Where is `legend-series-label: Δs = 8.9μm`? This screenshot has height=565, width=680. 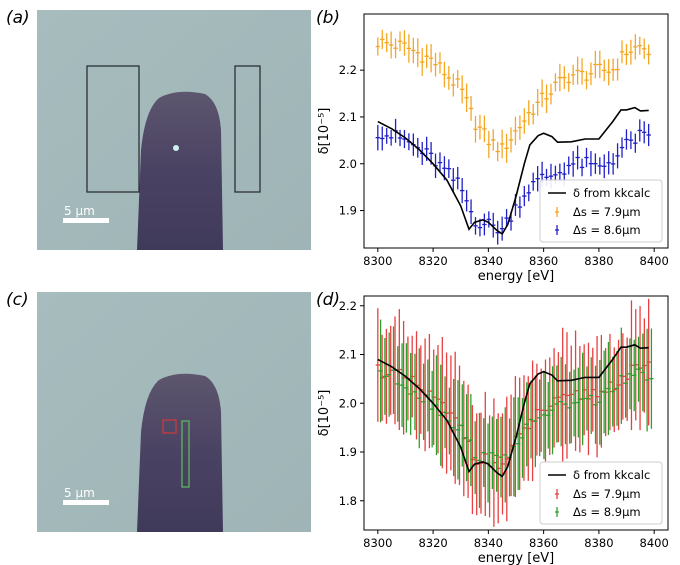
legend-series-label: Δs = 8.9μm is located at coordinates (607, 512).